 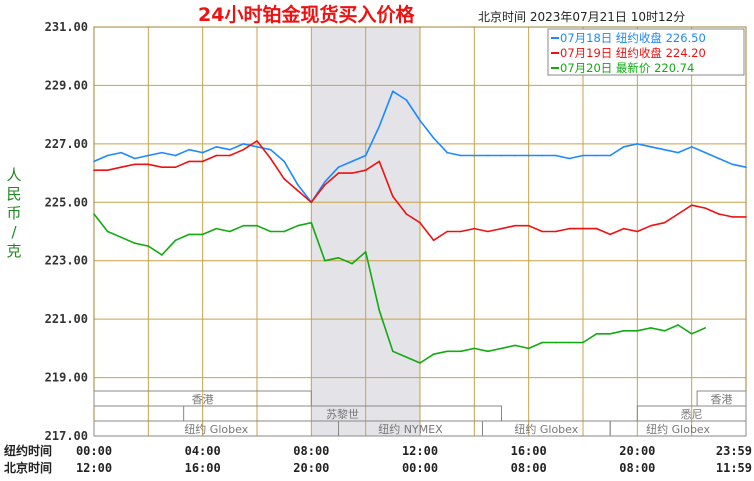 I want to click on chart-title: 24小时铂金现货买入价格, so click(x=306, y=14).